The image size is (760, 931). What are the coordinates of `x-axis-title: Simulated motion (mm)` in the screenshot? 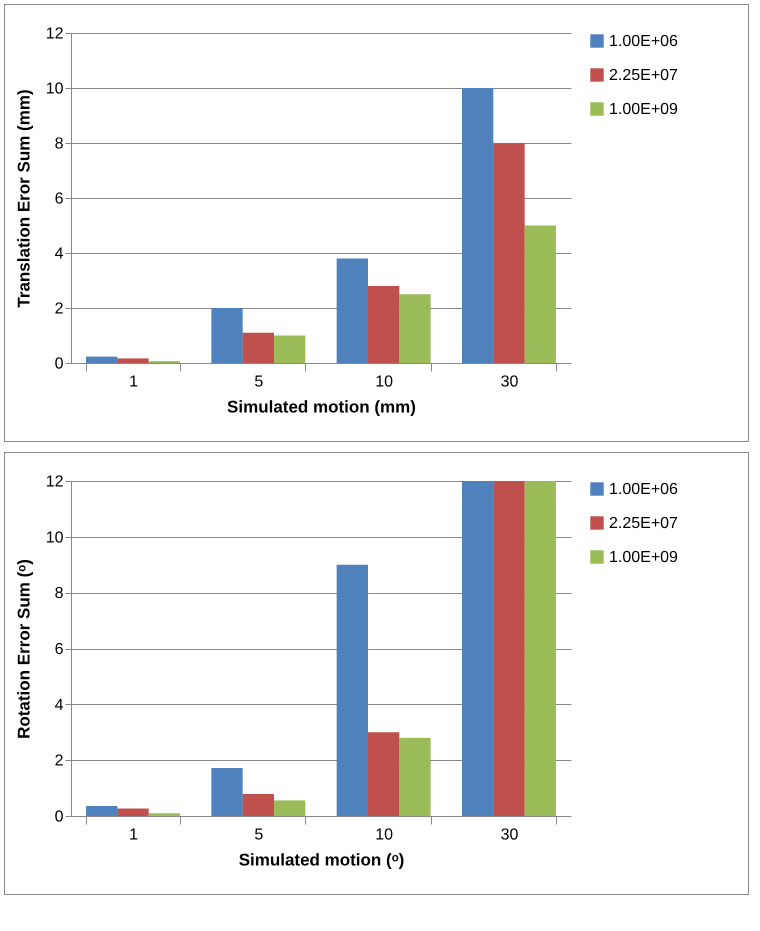 It's located at (321, 407).